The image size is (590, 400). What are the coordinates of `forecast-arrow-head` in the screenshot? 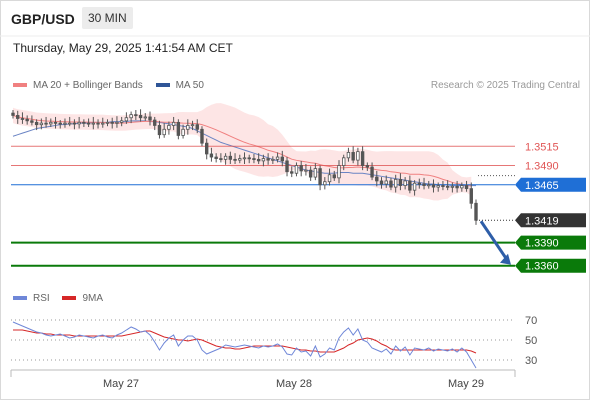 It's located at (505, 259).